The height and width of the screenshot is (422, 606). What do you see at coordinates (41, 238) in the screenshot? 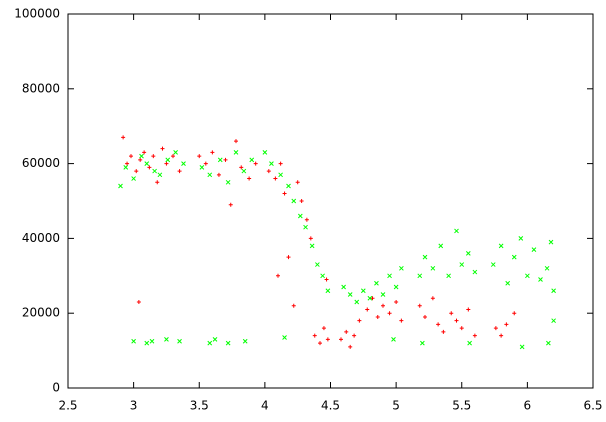
I see `y-tick-label: 40000` at bounding box center [41, 238].